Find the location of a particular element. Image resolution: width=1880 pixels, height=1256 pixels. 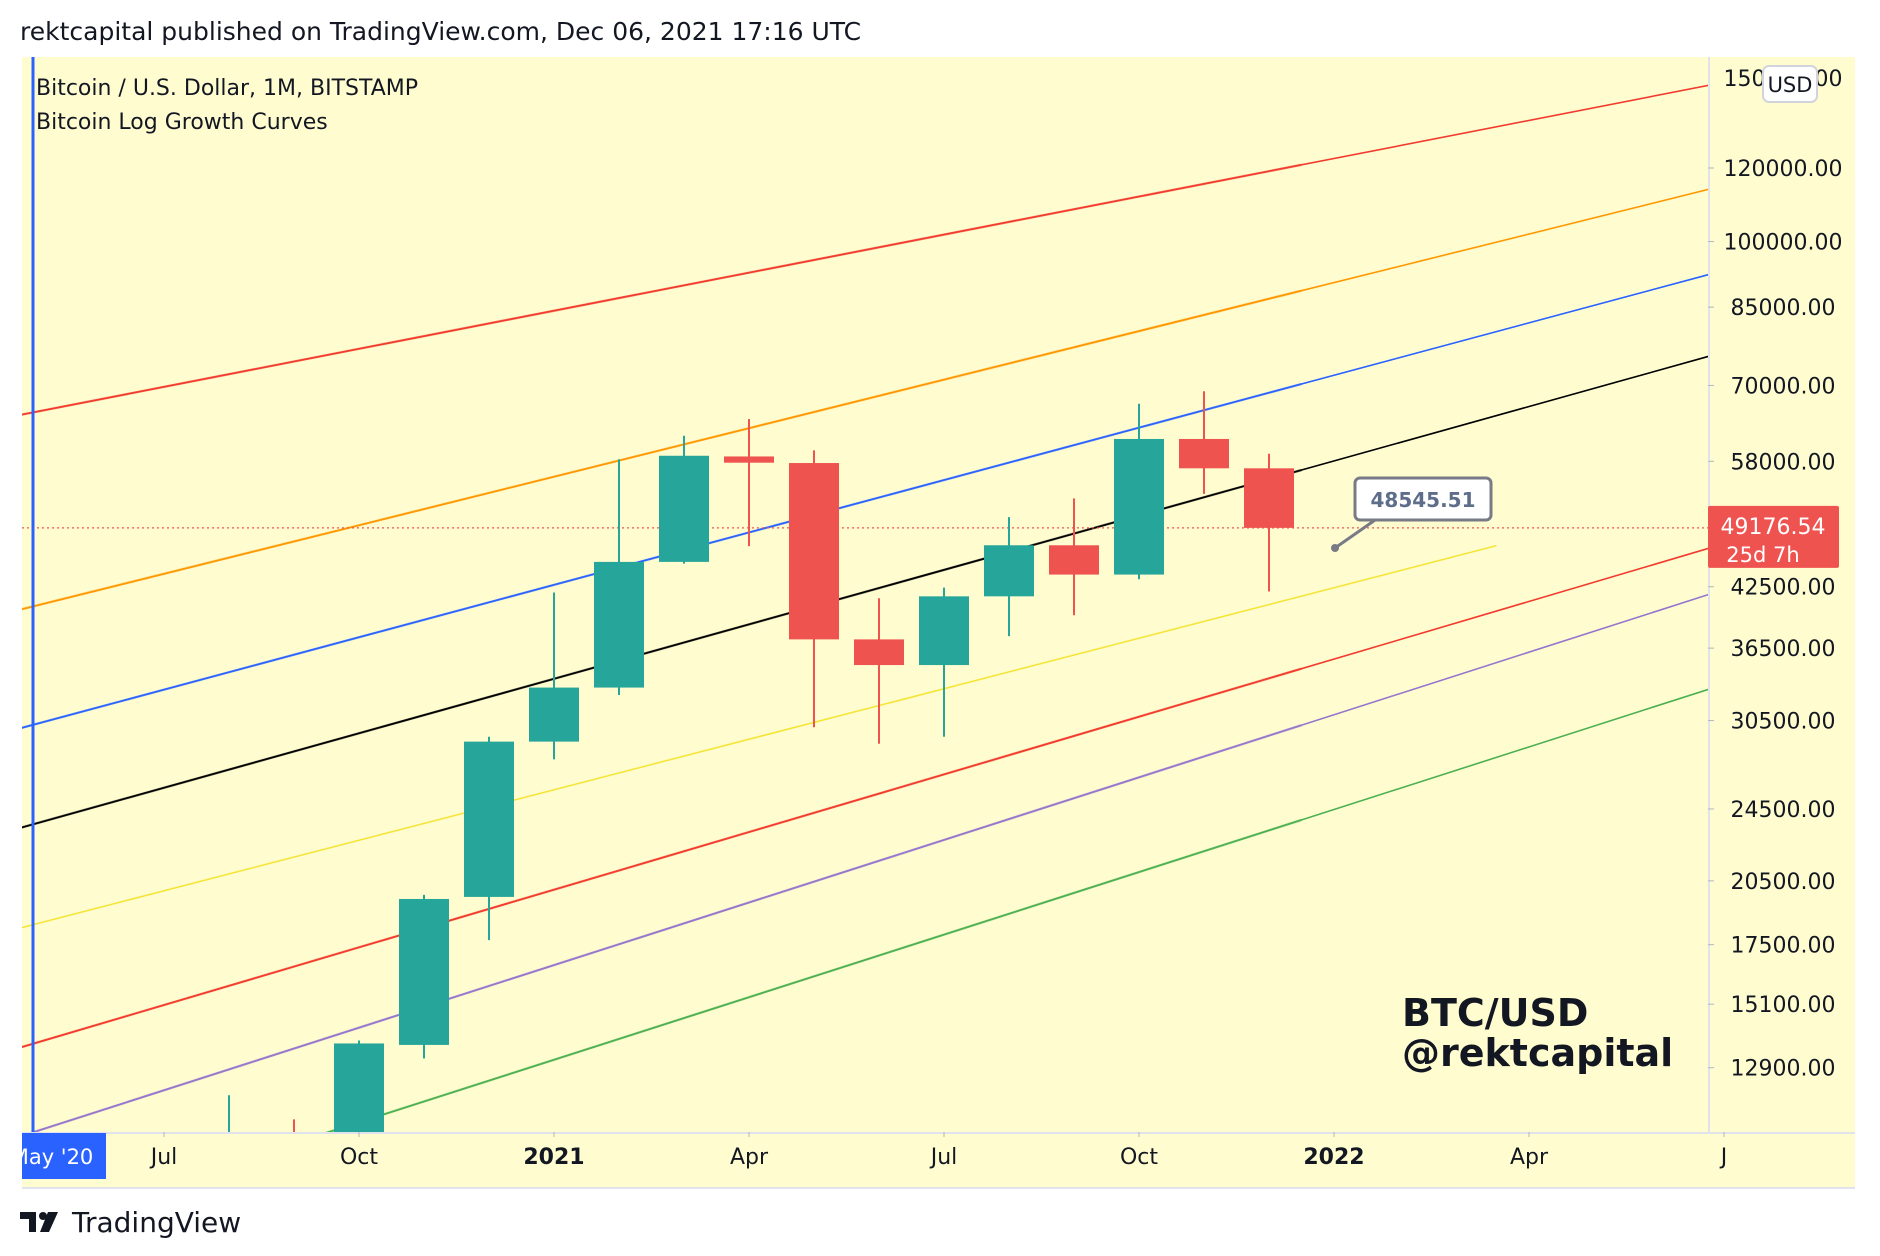

tradingview-logo-icon is located at coordinates (39, 1222).